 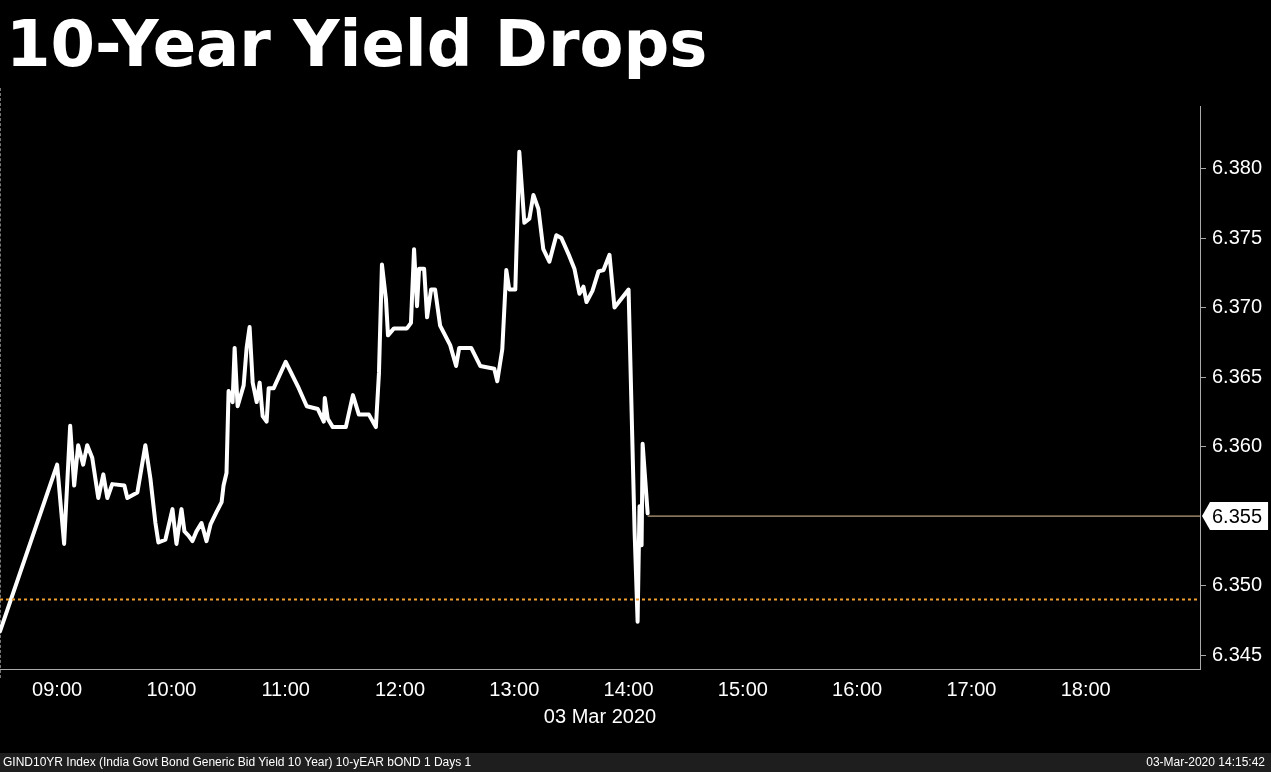 What do you see at coordinates (600, 715) in the screenshot?
I see `x-axis-title: 03 Mar 2020` at bounding box center [600, 715].